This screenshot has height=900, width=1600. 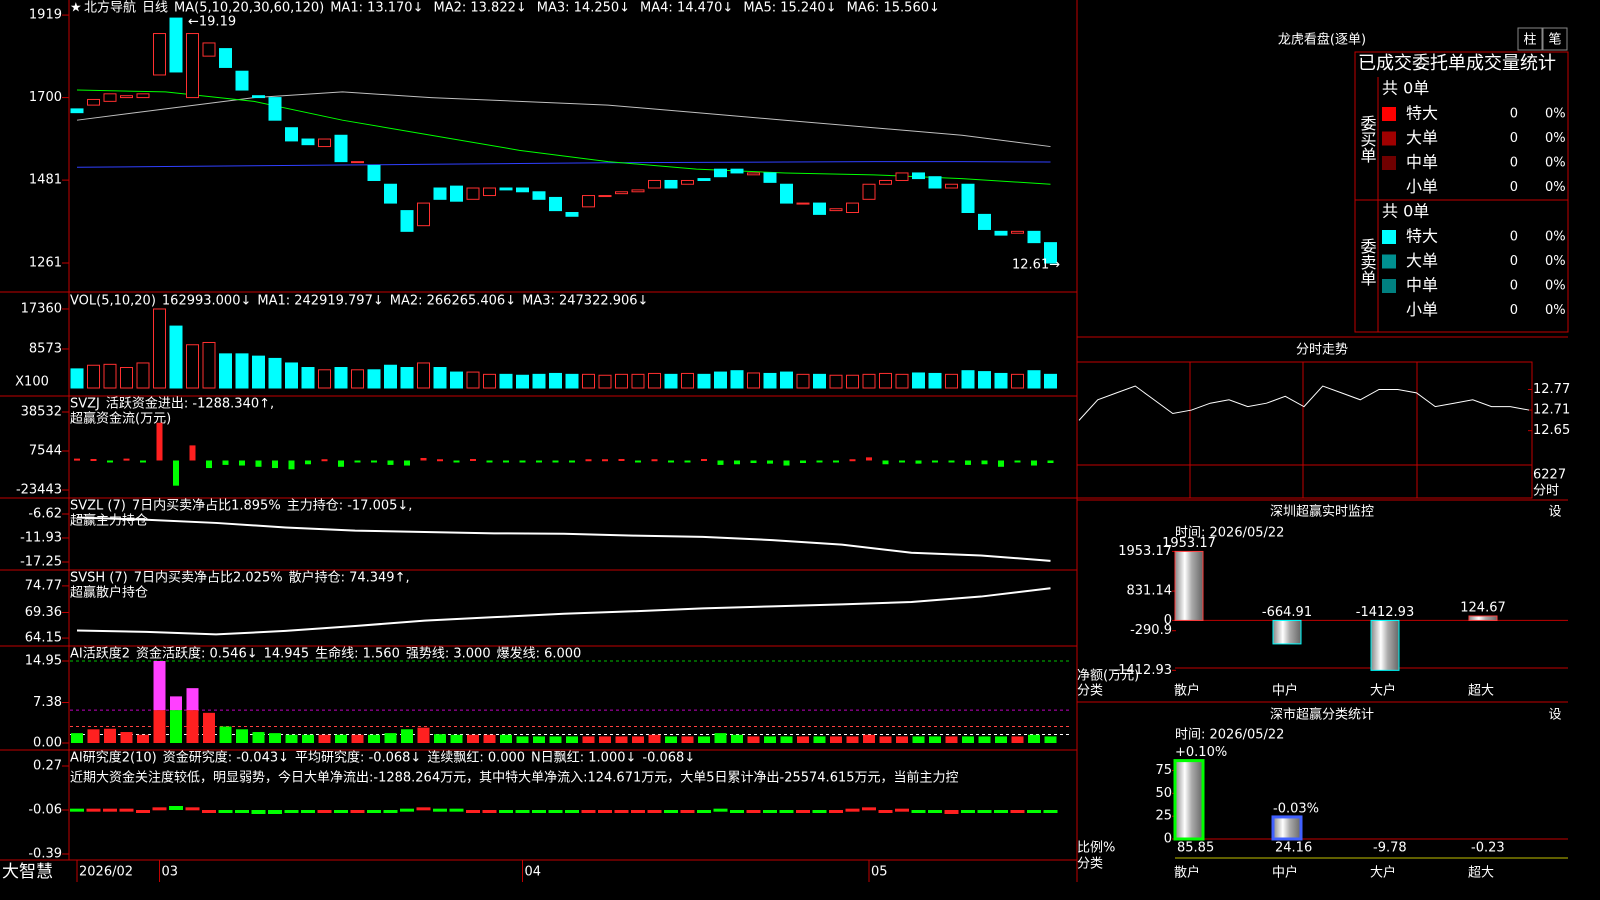 What do you see at coordinates (1322, 715) in the screenshot?
I see `panel-title: 深市超赢分类统计` at bounding box center [1322, 715].